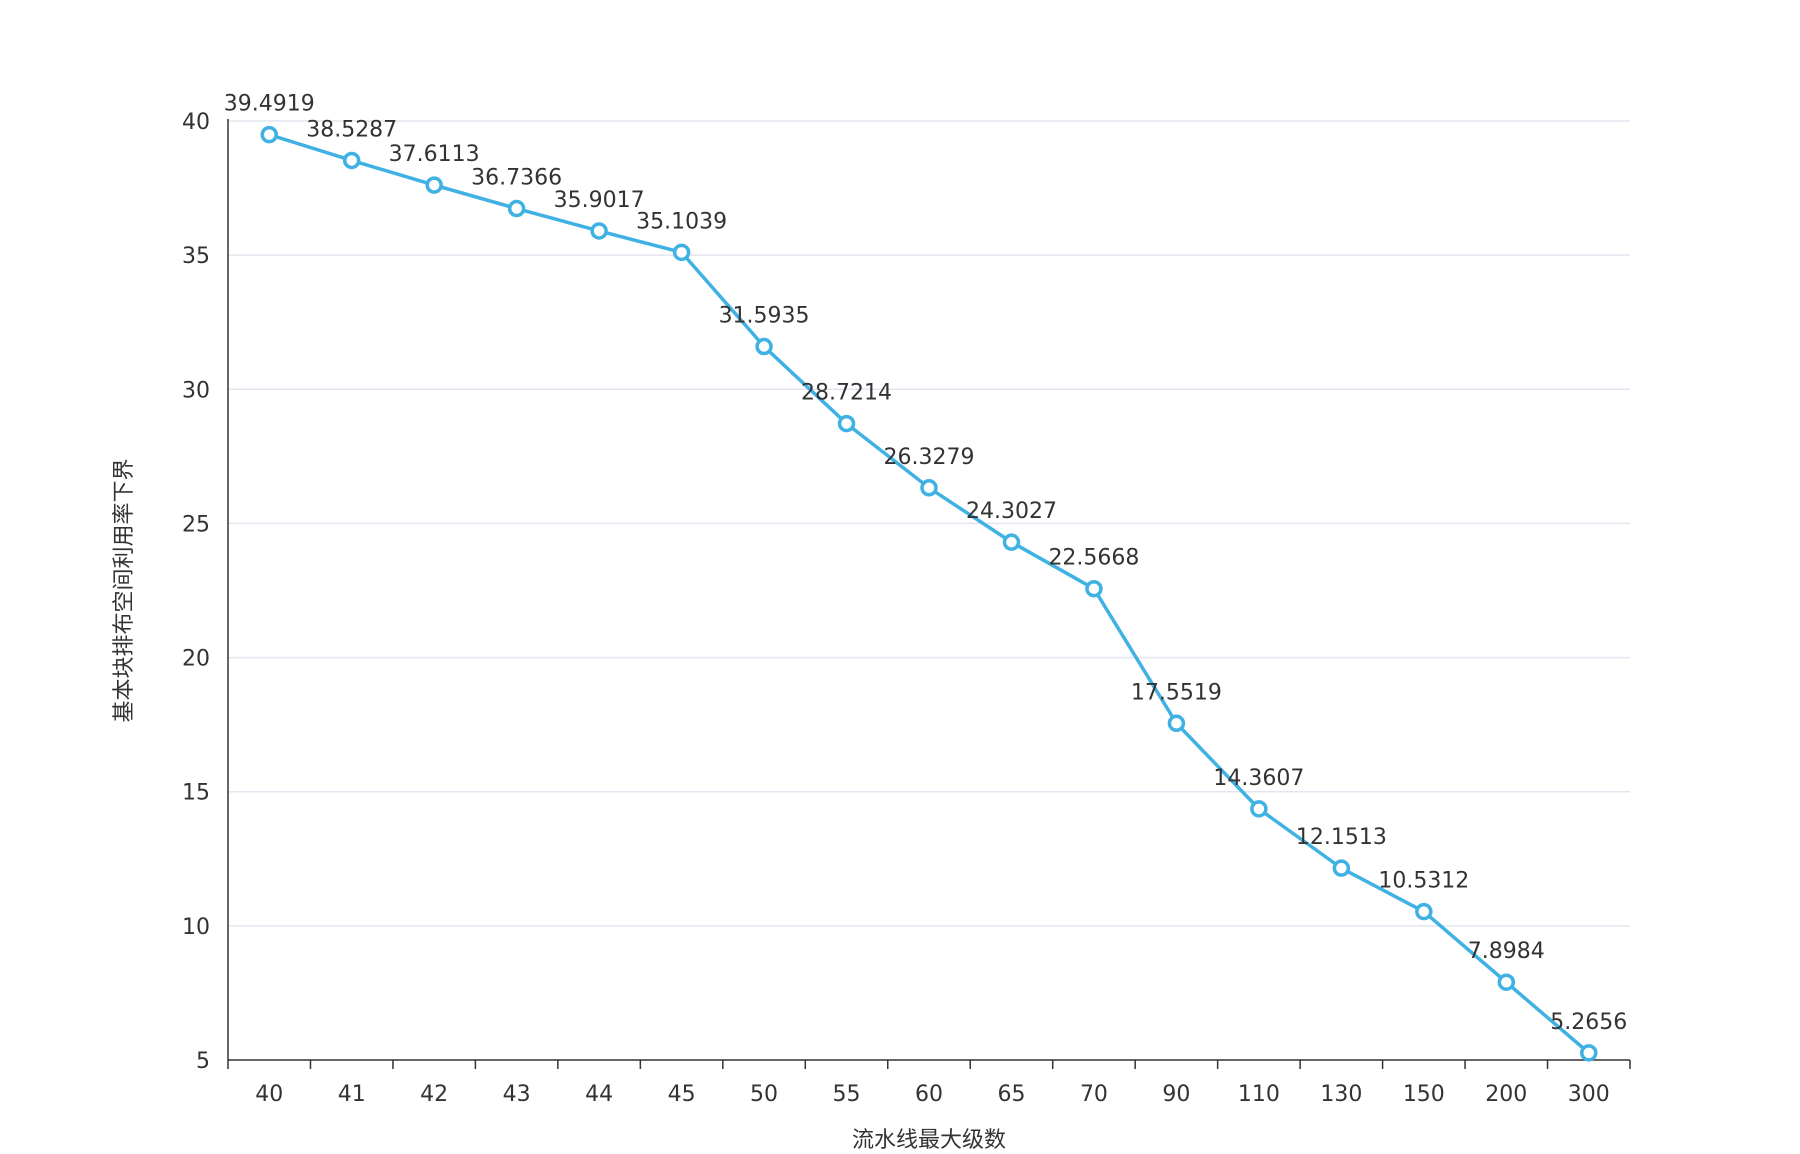  Describe the element at coordinates (269, 1094) in the screenshot. I see `x-tick-label: 40` at that location.